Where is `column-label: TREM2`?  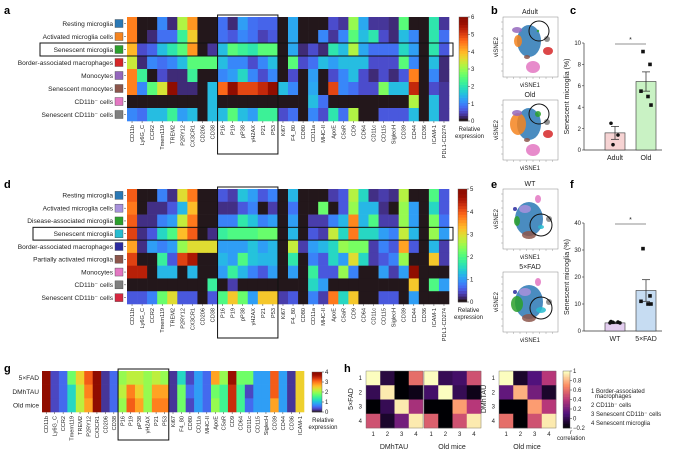
column-label: TREM2 is located at coordinates (173, 134).